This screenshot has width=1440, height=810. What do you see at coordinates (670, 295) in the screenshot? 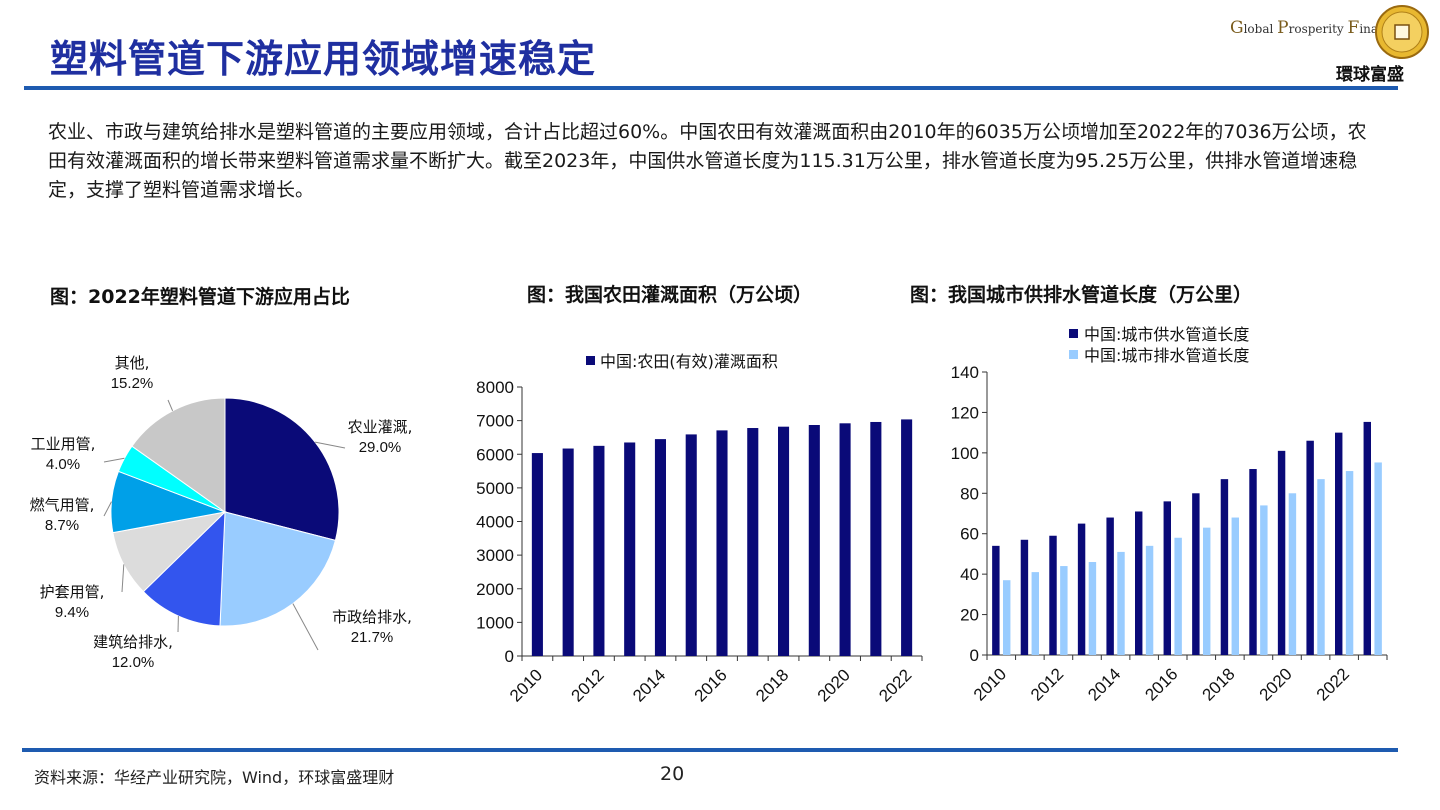
I see `farm-chart-caption: 图：我国农田灌溉面积（万公顷）` at bounding box center [670, 295].